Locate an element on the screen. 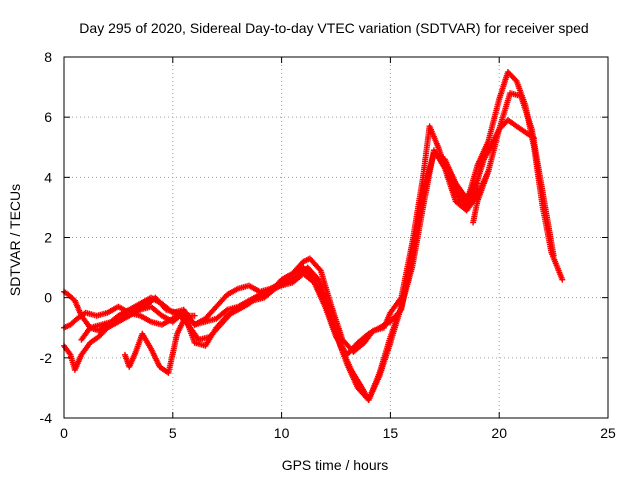 The height and width of the screenshot is (480, 640). y-tick-label: 6 is located at coordinates (48, 117).